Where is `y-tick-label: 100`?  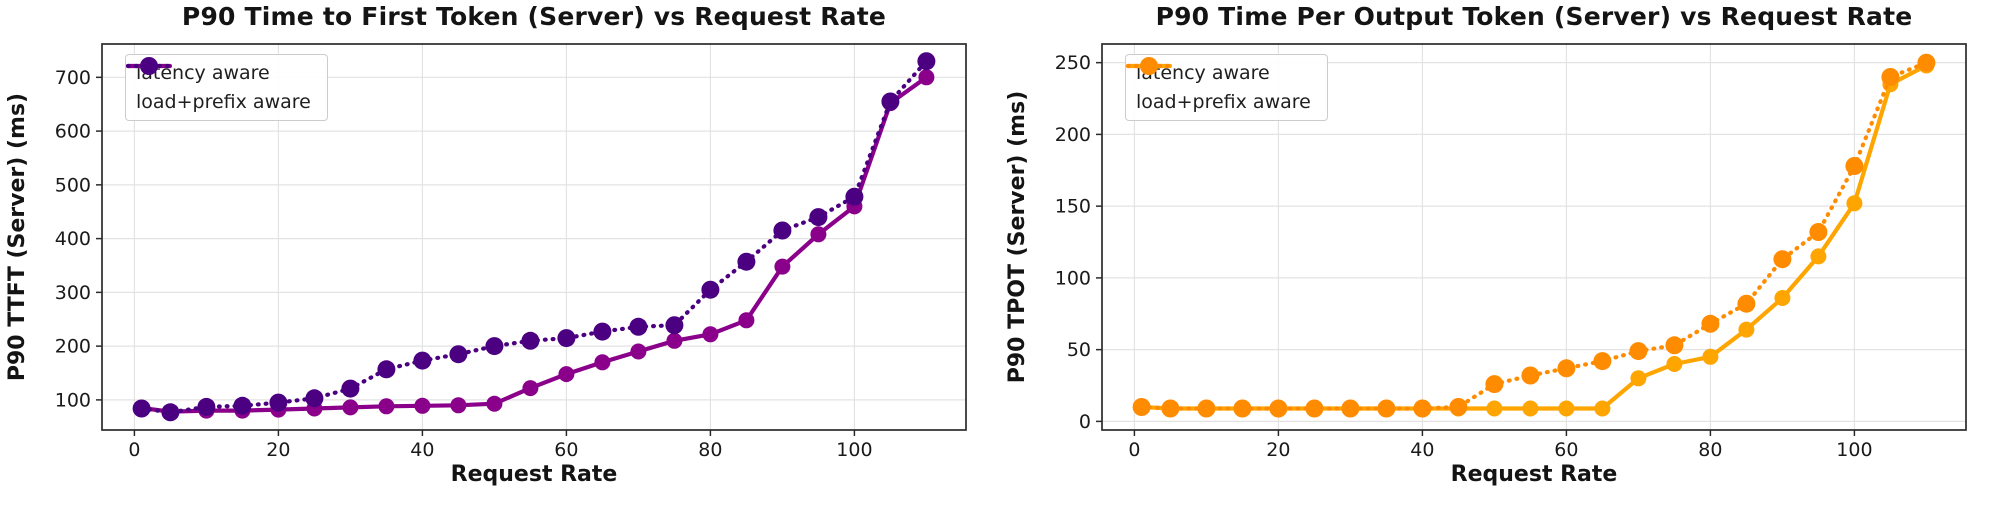 y-tick-label: 100 is located at coordinates (73, 400).